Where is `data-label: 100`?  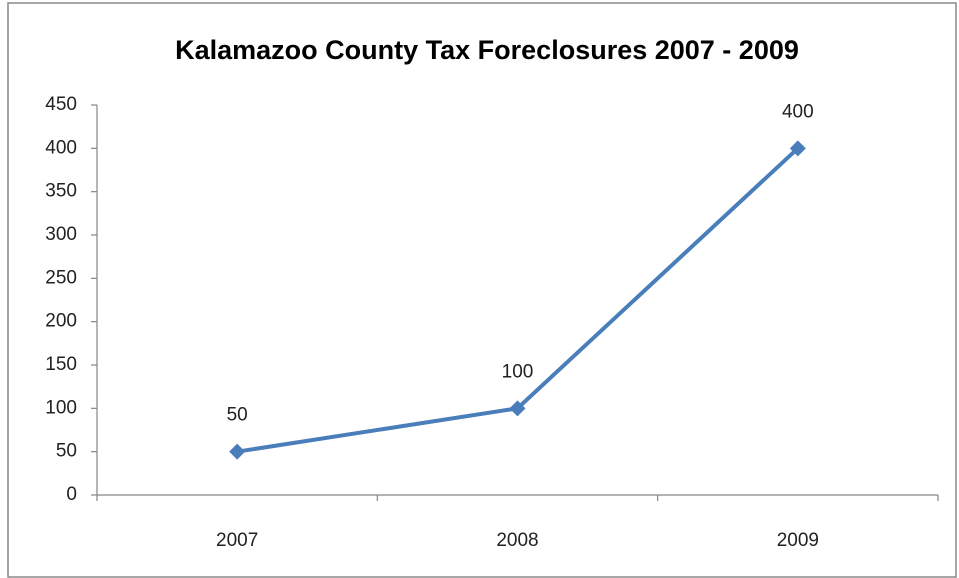
data-label: 100 is located at coordinates (518, 371).